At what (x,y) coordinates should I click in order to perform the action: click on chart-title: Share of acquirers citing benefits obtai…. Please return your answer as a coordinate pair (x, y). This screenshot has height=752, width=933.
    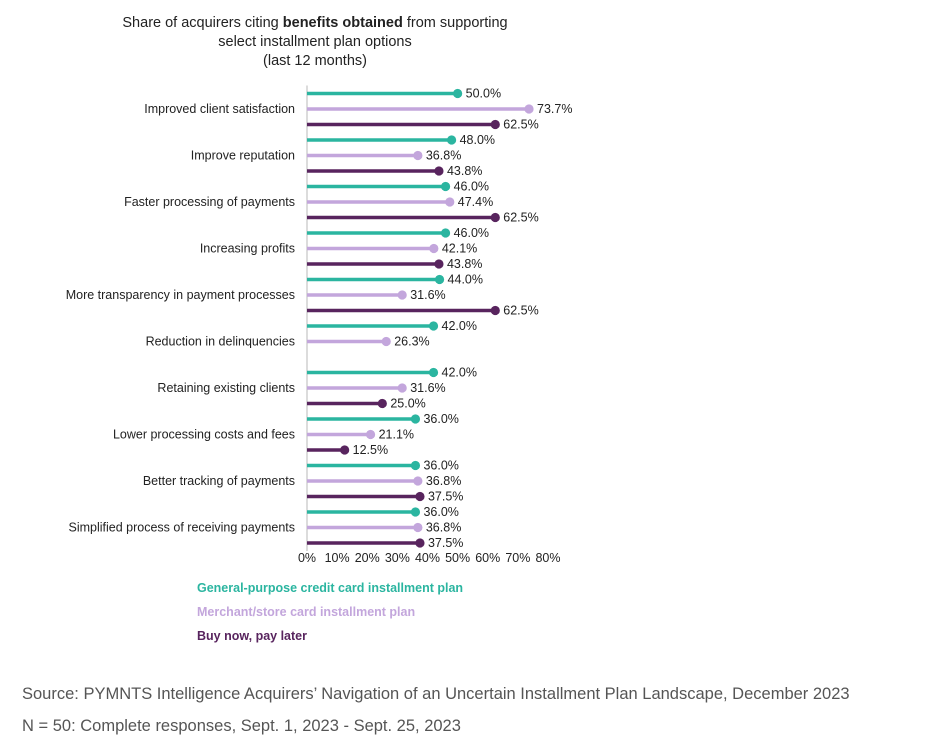
    Looking at the image, I should click on (315, 42).